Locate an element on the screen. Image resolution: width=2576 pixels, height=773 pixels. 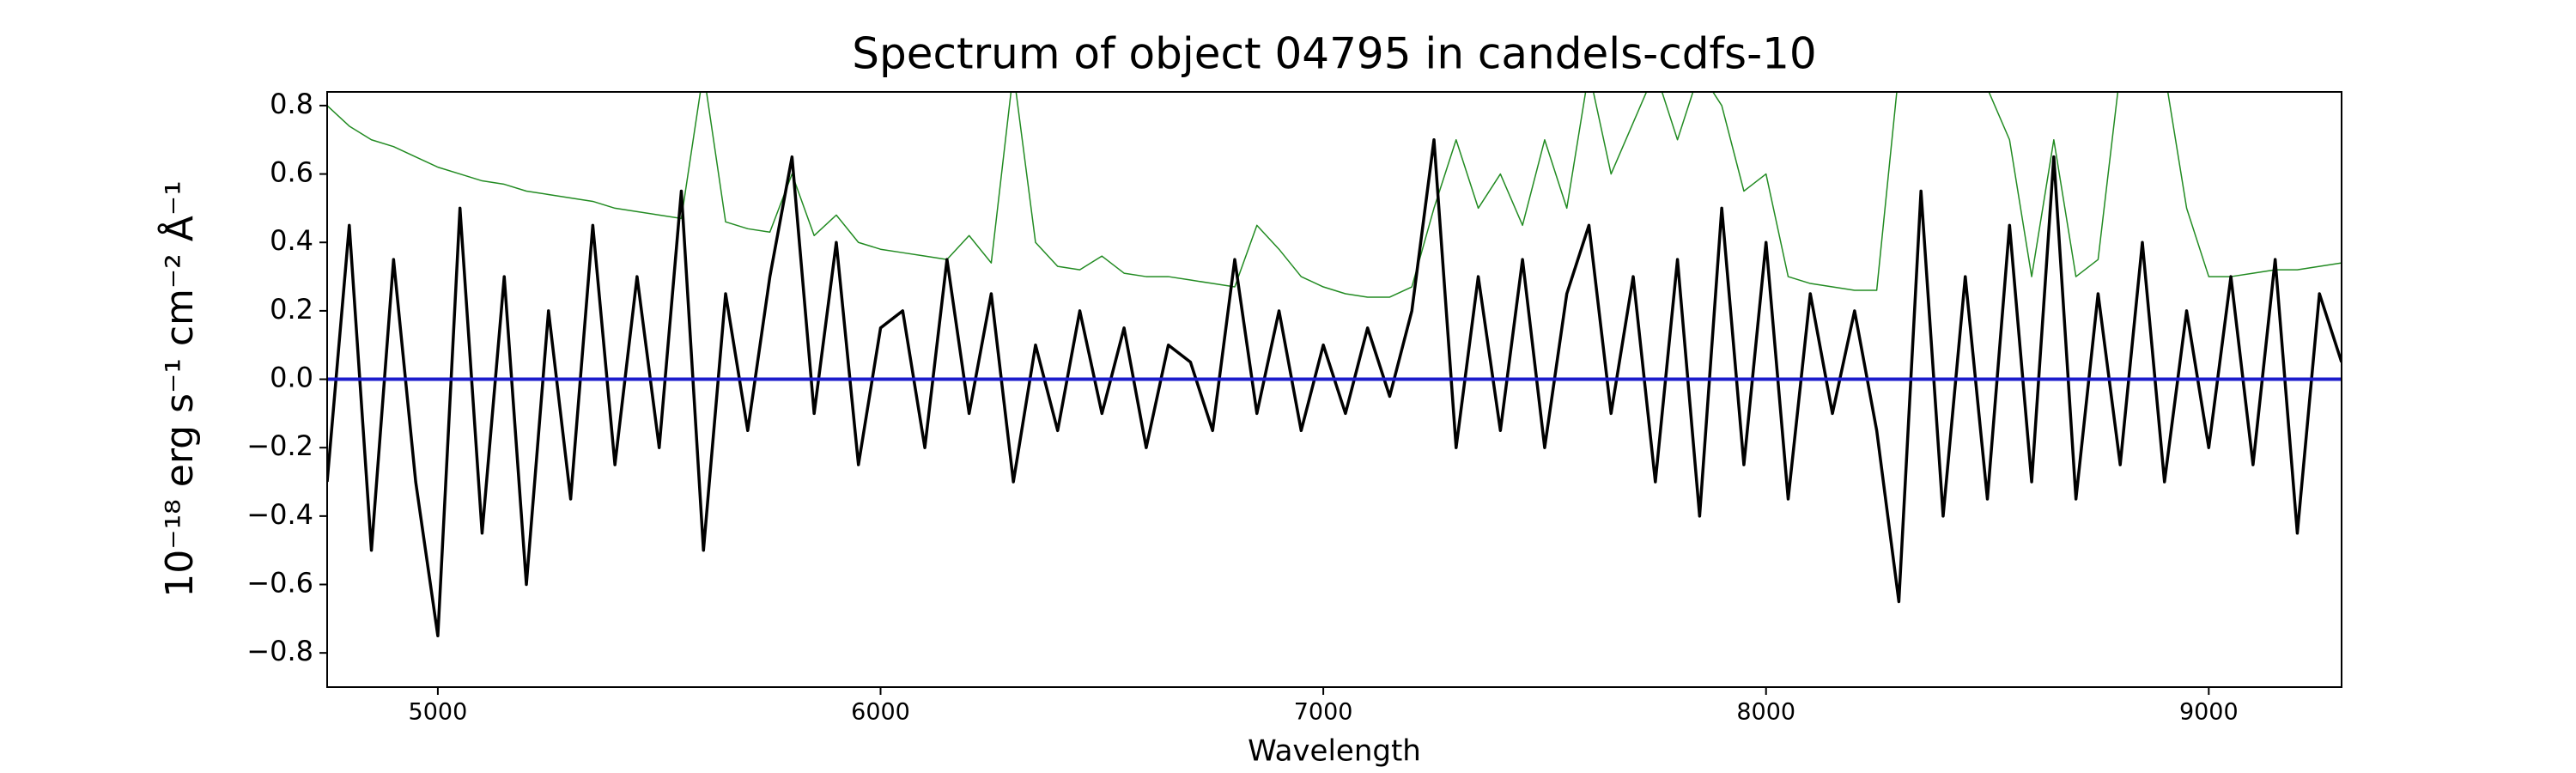
x-axis-label: Wavelength is located at coordinates (1334, 751).